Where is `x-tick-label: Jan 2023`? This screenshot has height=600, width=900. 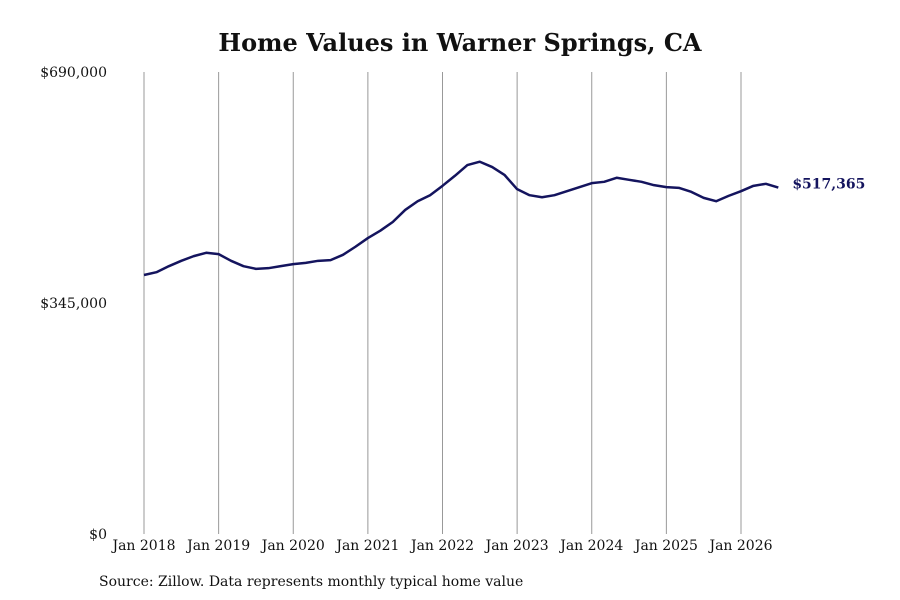
x-tick-label: Jan 2023 is located at coordinates (516, 546).